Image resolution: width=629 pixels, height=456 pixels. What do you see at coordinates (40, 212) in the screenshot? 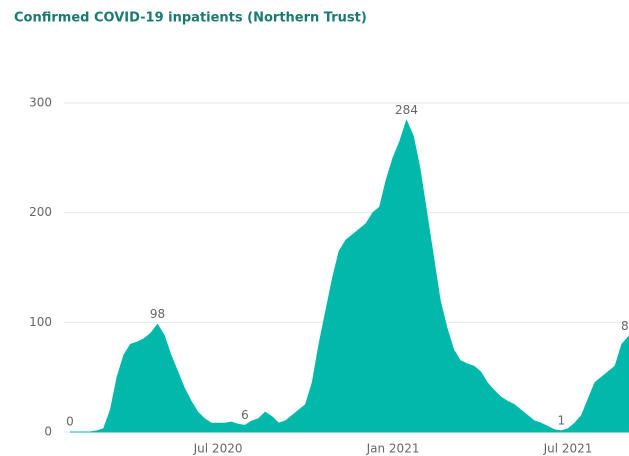
I see `y-tick-label: 200` at bounding box center [40, 212].